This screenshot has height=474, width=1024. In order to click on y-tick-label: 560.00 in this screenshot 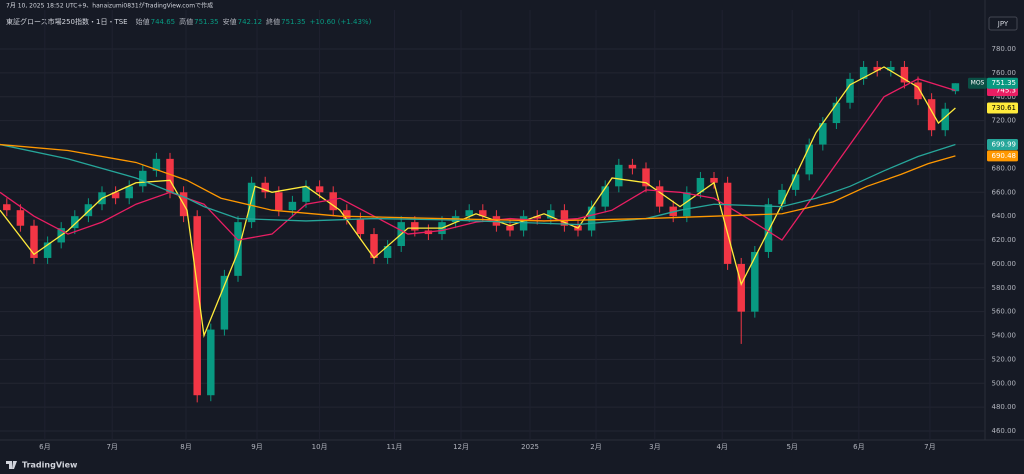, I will do `click(1004, 312)`.